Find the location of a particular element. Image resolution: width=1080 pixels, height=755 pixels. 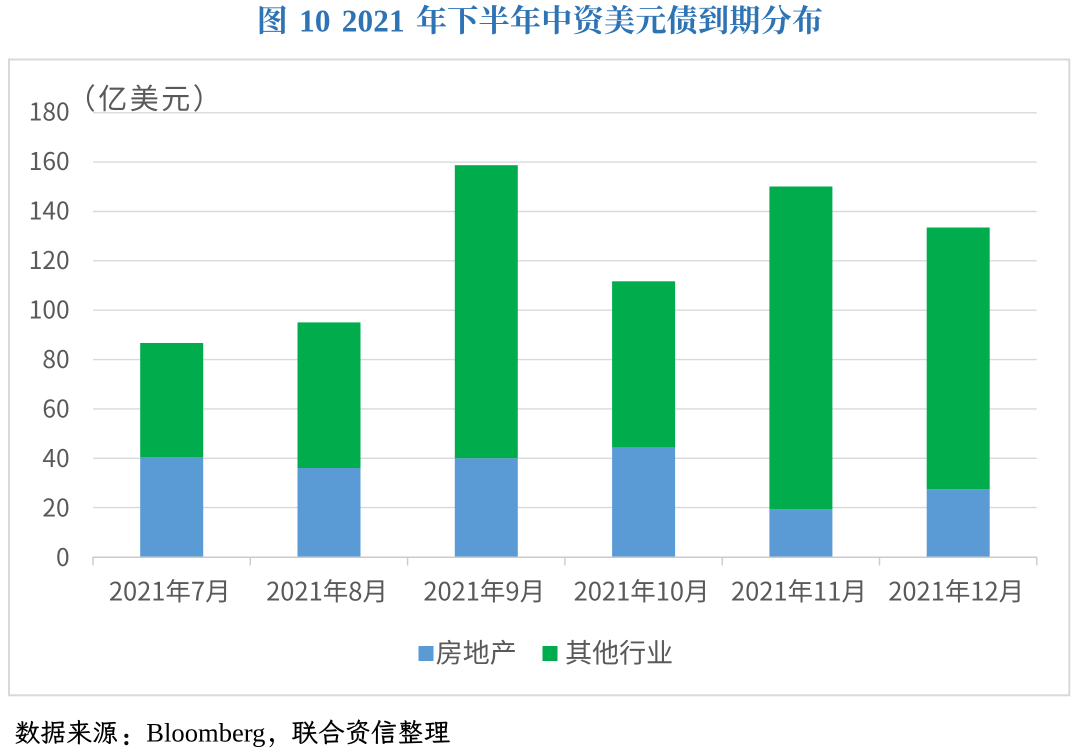

svg-text: 100 is located at coordinates (49, 309).